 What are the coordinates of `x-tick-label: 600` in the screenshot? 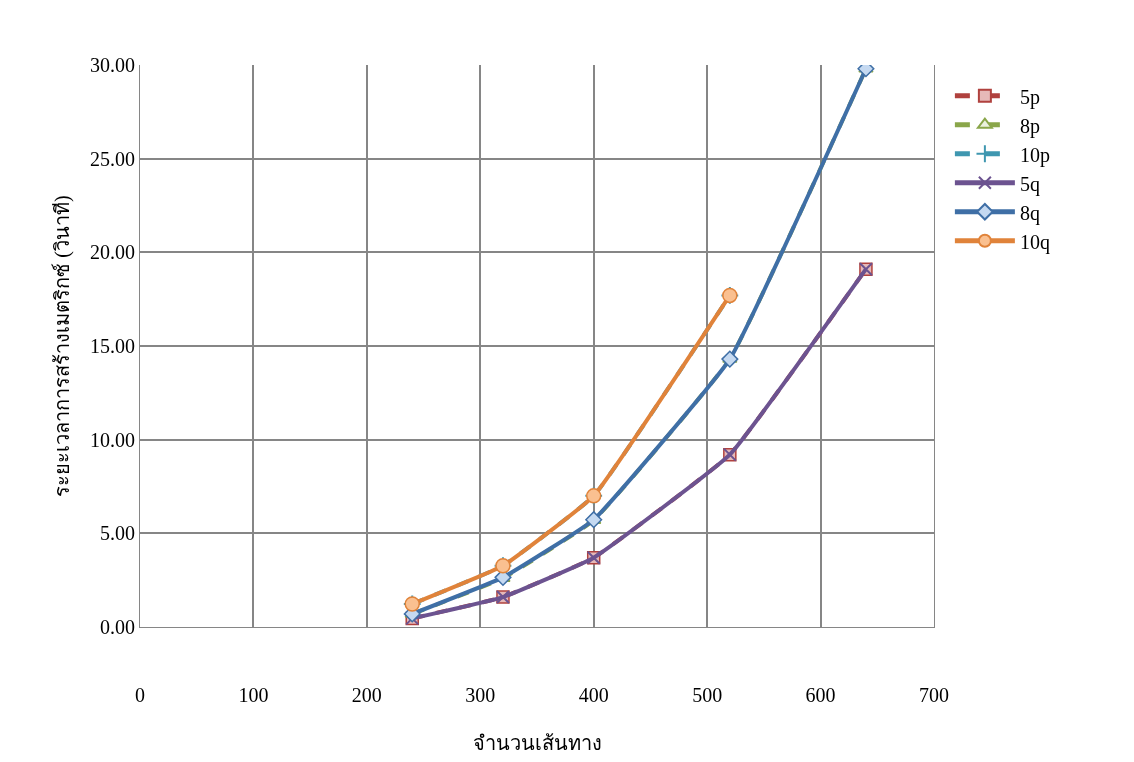 It's located at (820, 695).